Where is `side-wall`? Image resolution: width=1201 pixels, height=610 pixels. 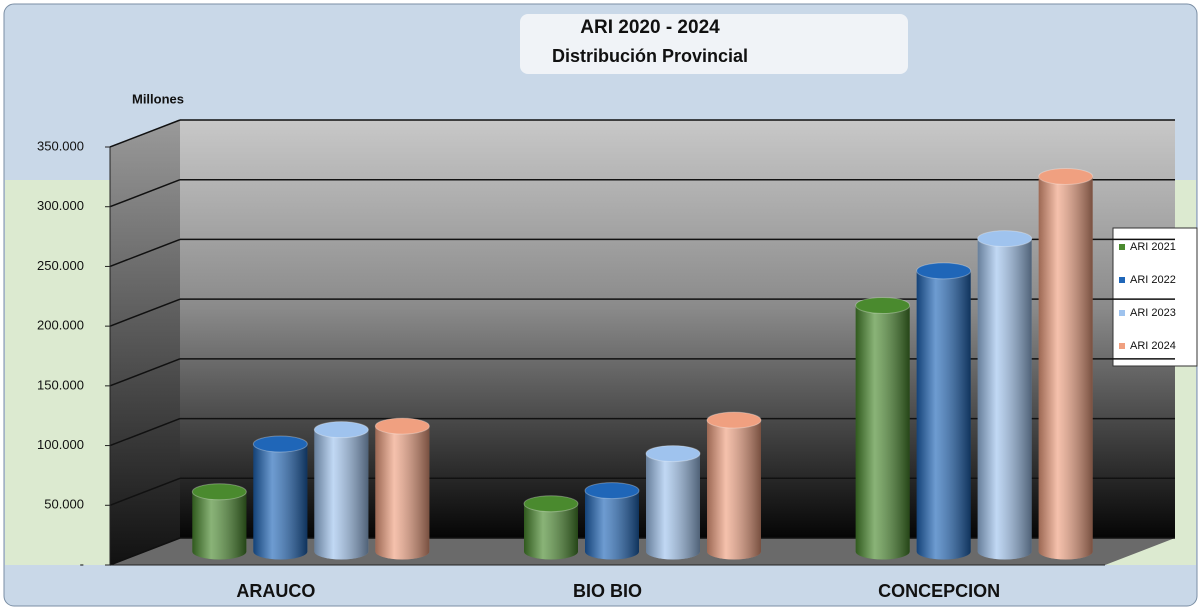 side-wall is located at coordinates (145, 342).